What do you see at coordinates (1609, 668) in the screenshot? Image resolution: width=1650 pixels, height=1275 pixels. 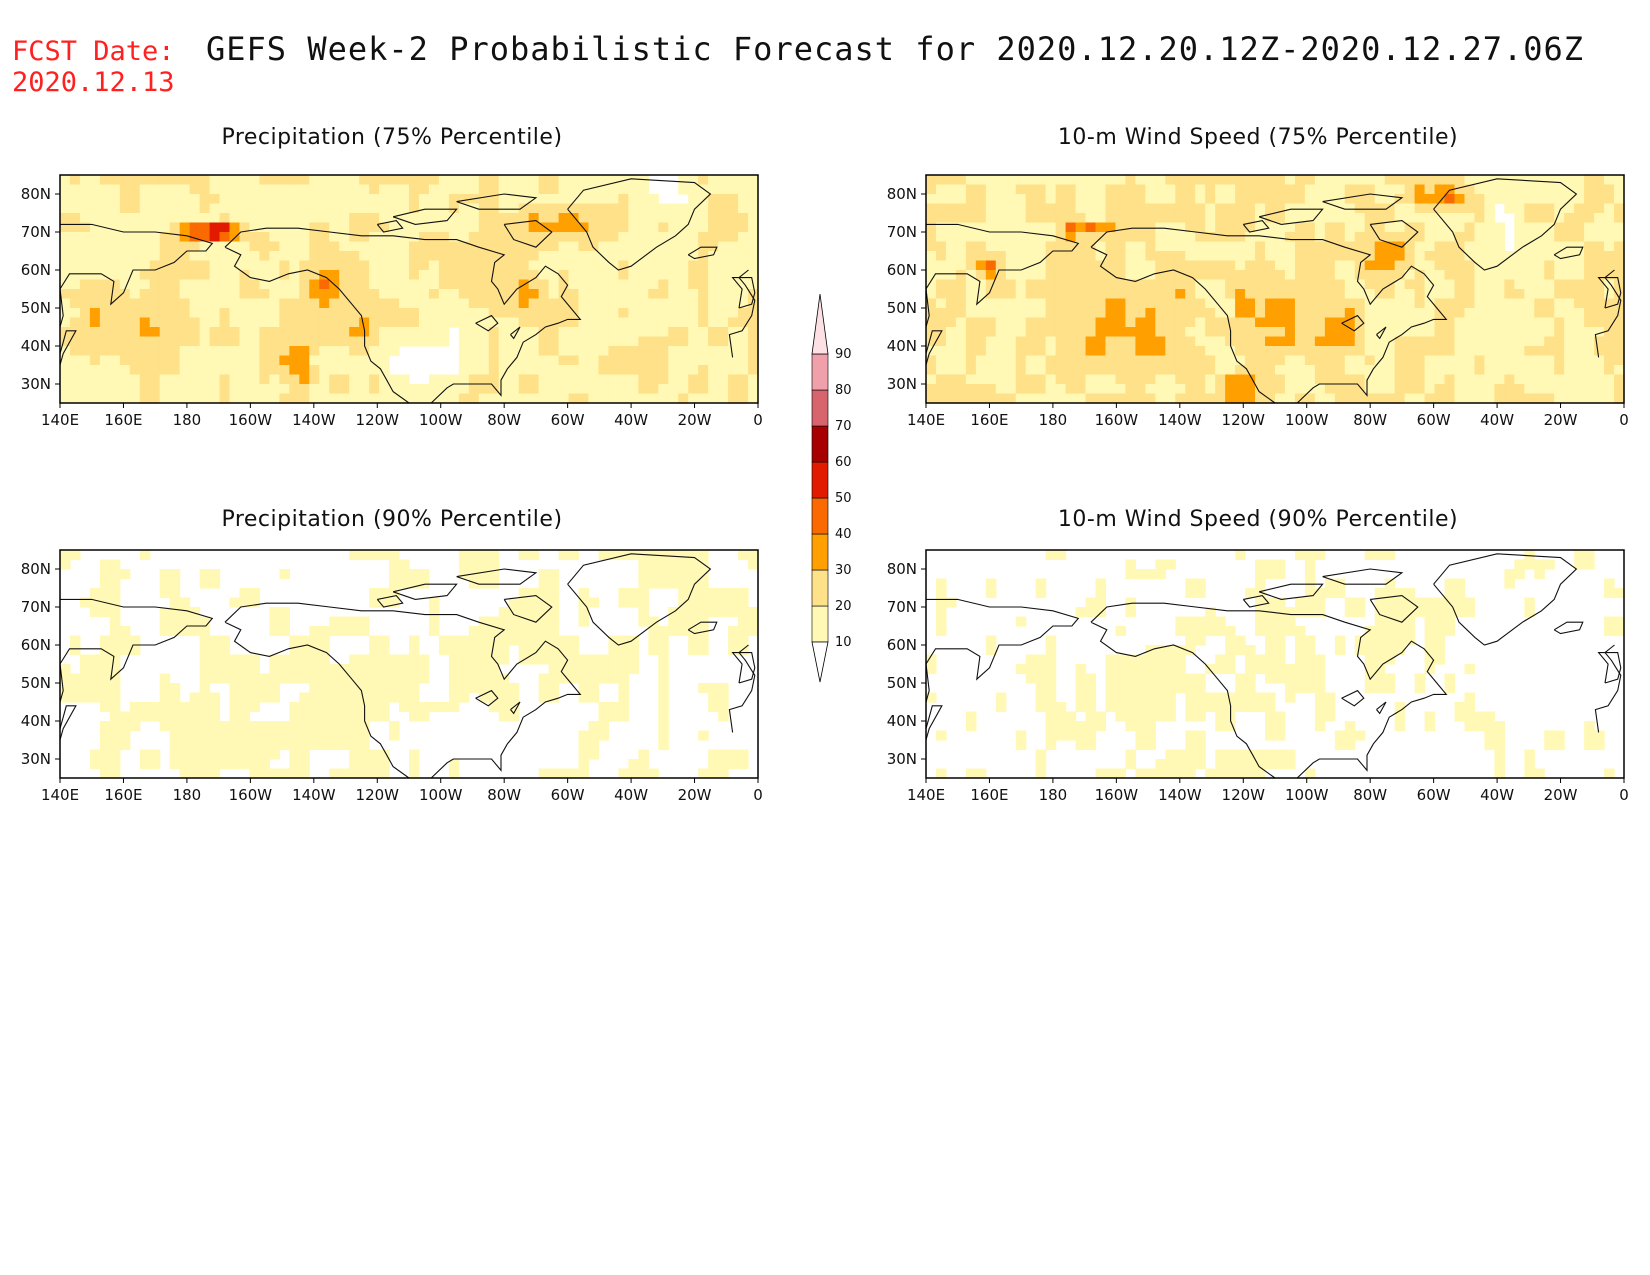 I see `coastline` at bounding box center [1609, 668].